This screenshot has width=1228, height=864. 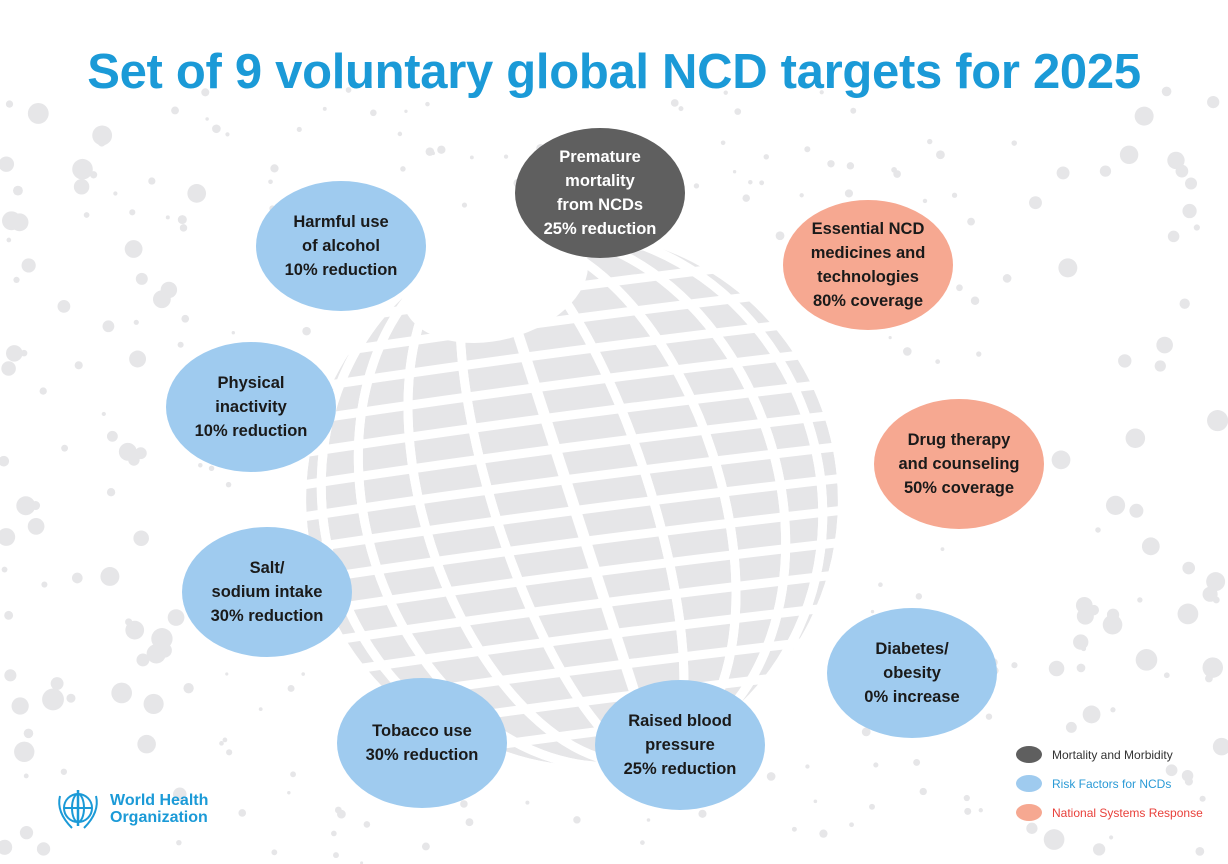 What do you see at coordinates (251, 407) in the screenshot?
I see `target-physical-inactivity: Physical inactivity 10% reduction` at bounding box center [251, 407].